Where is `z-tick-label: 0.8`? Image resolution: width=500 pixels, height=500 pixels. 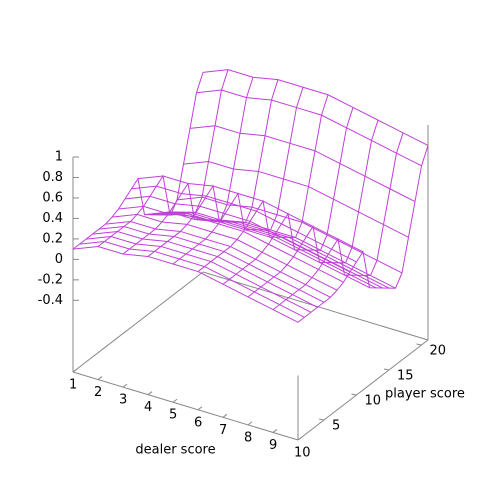 z-tick-label: 0.8 is located at coordinates (52, 177).